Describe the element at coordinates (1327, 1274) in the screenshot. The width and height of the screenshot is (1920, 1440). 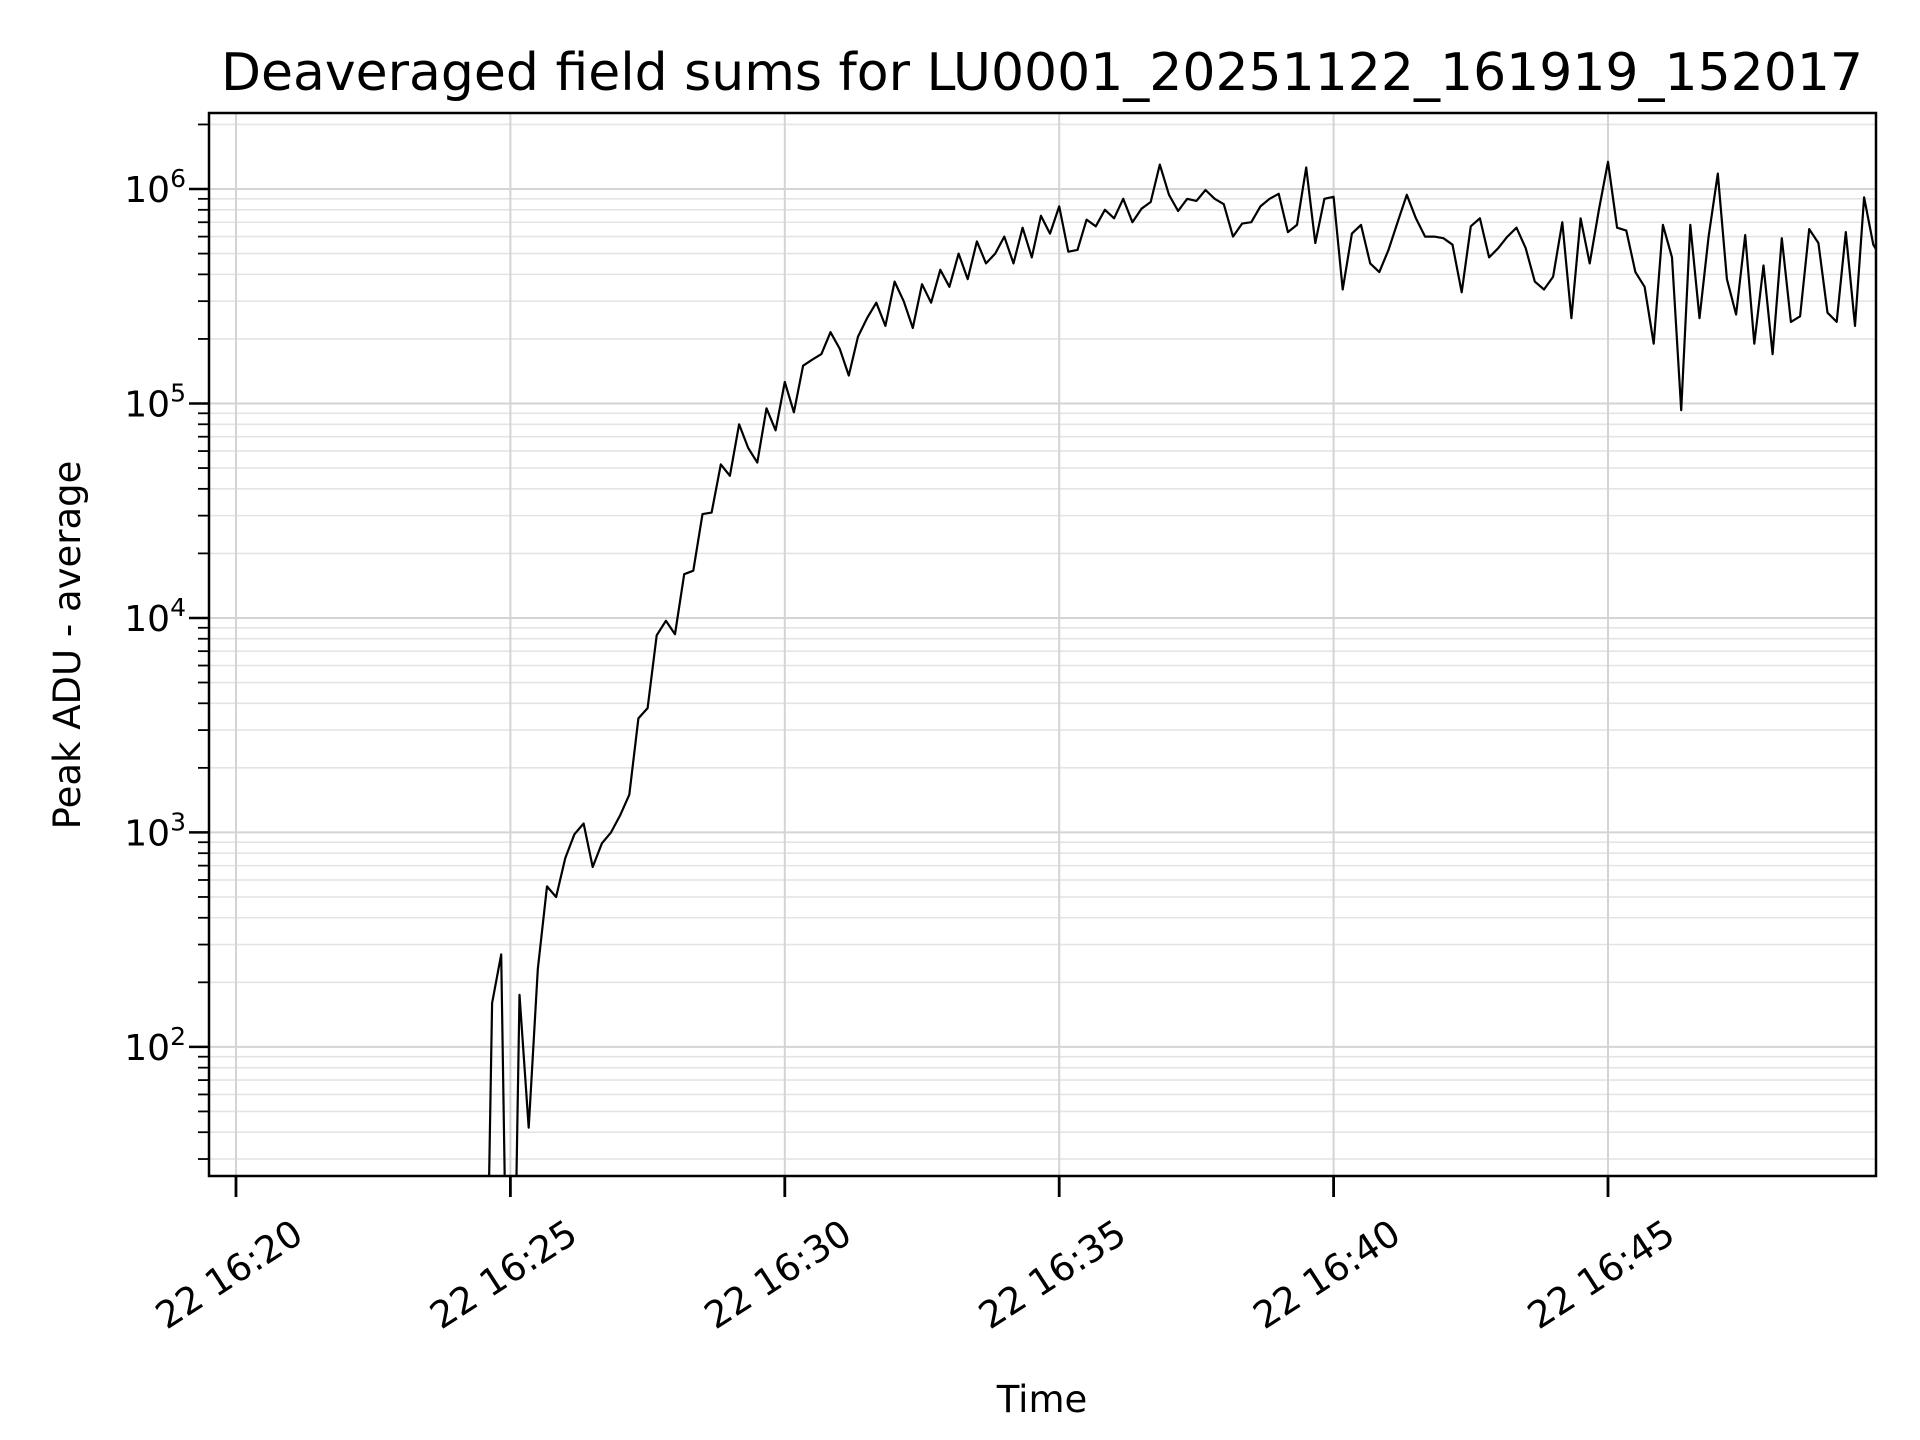
I see `x-tick-label: 22 16:40` at that location.